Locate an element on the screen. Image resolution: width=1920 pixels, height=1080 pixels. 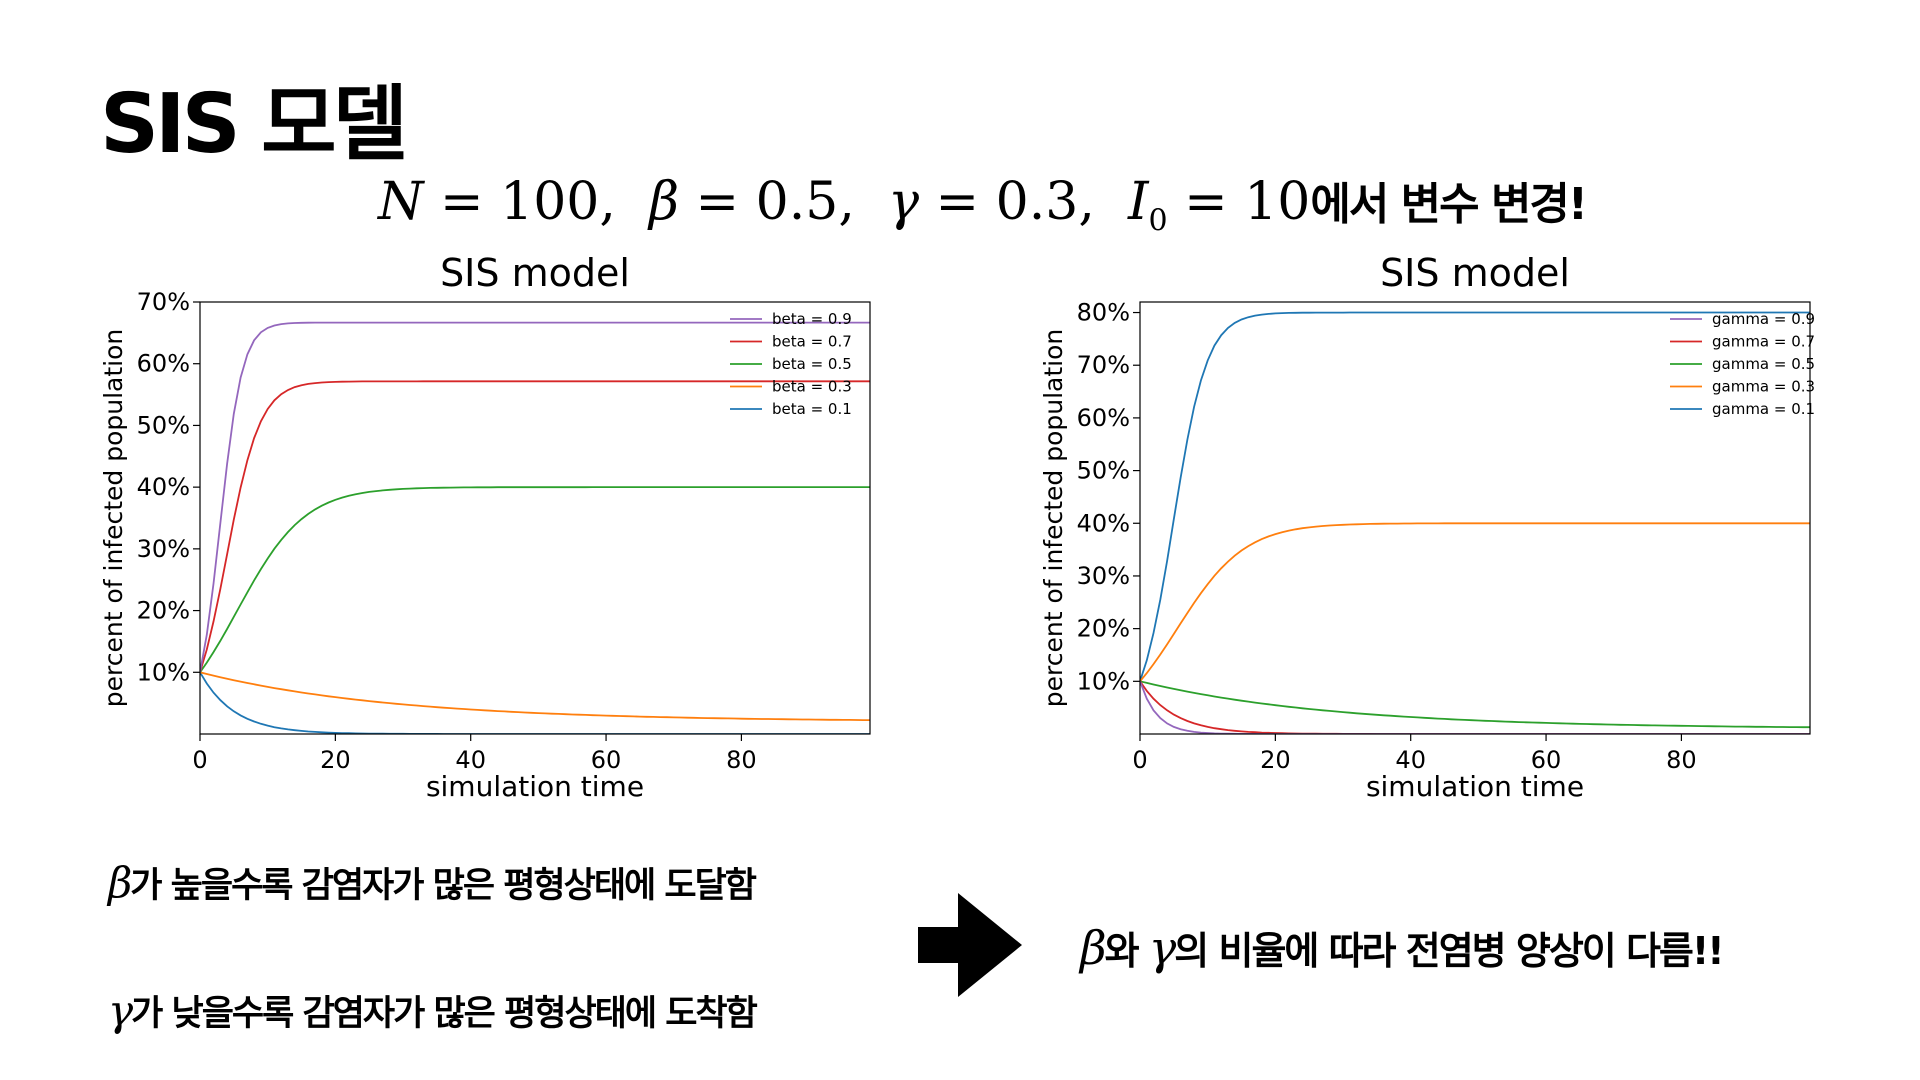
gamma-note-text: 가 낮을수록 감염자가 많은 평형상태에 도착함 is located at coordinates (444, 1014).